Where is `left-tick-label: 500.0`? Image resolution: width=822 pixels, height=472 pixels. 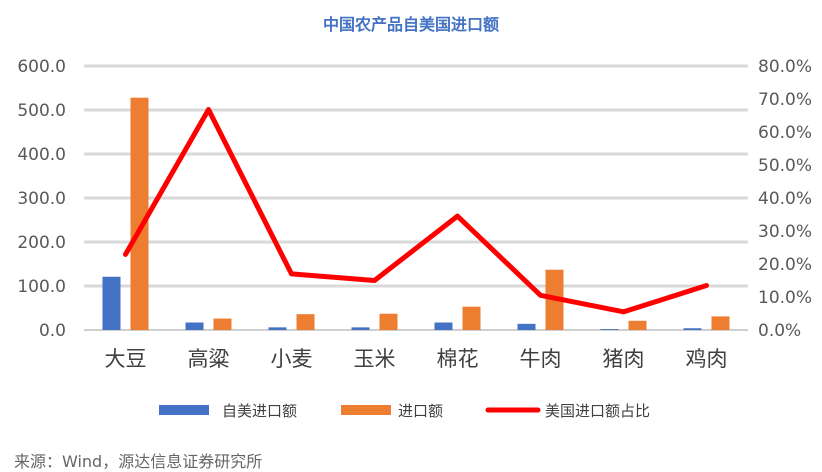
left-tick-label: 500.0 is located at coordinates (41, 111).